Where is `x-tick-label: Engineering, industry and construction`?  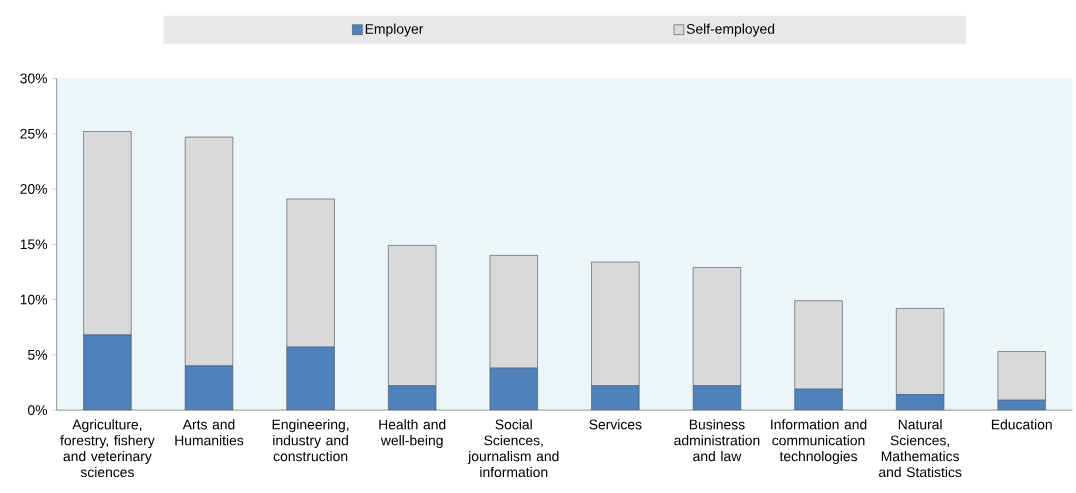
x-tick-label: Engineering, industry and construction is located at coordinates (310, 440).